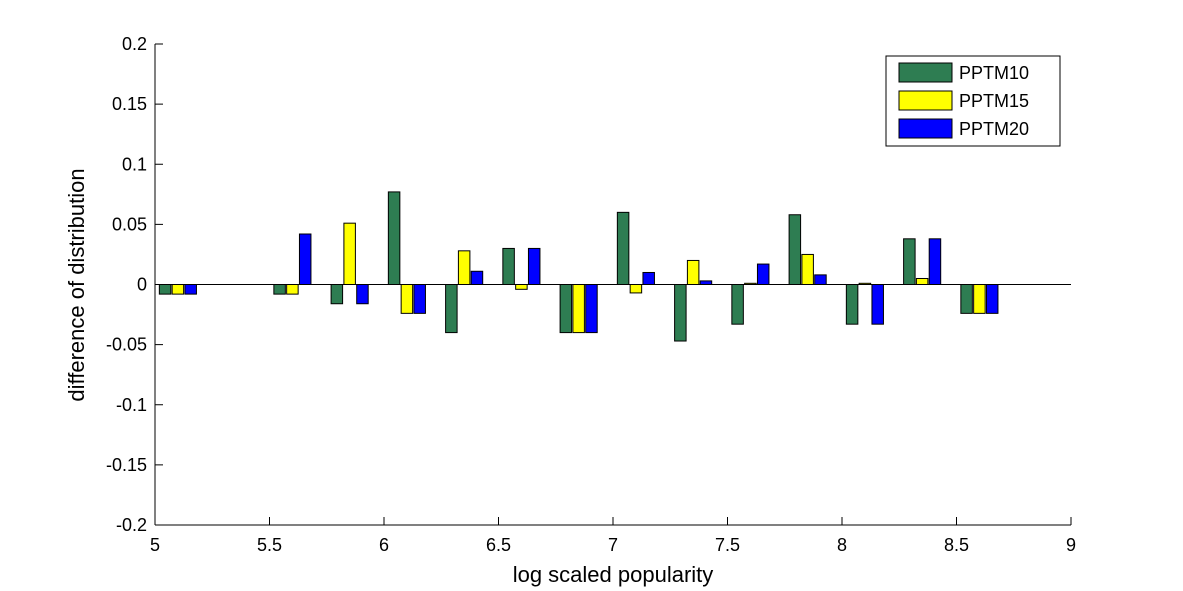 The image size is (1183, 591). What do you see at coordinates (613, 574) in the screenshot?
I see `x-axis-title: log scaled popularity` at bounding box center [613, 574].